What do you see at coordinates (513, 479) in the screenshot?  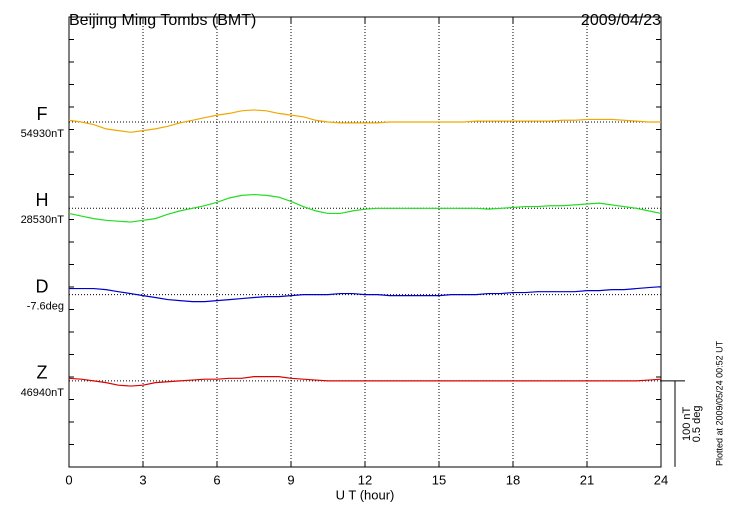 I see `x-tick-label: 18` at bounding box center [513, 479].